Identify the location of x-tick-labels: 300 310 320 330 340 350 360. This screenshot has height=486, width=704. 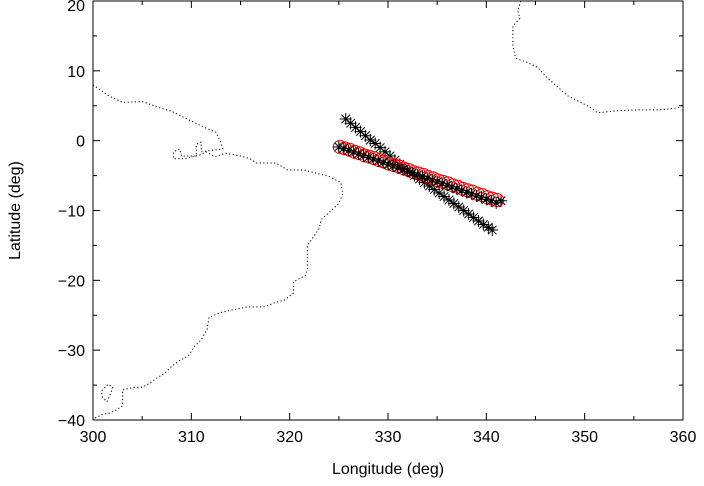
(388, 437).